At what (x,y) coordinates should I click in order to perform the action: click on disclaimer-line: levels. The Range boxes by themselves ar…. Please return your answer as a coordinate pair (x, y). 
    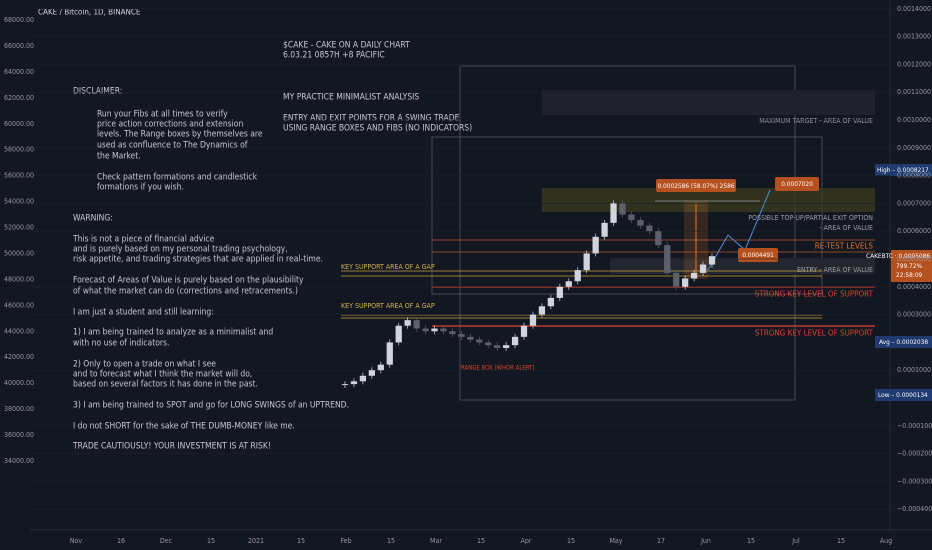
    Looking at the image, I should click on (180, 135).